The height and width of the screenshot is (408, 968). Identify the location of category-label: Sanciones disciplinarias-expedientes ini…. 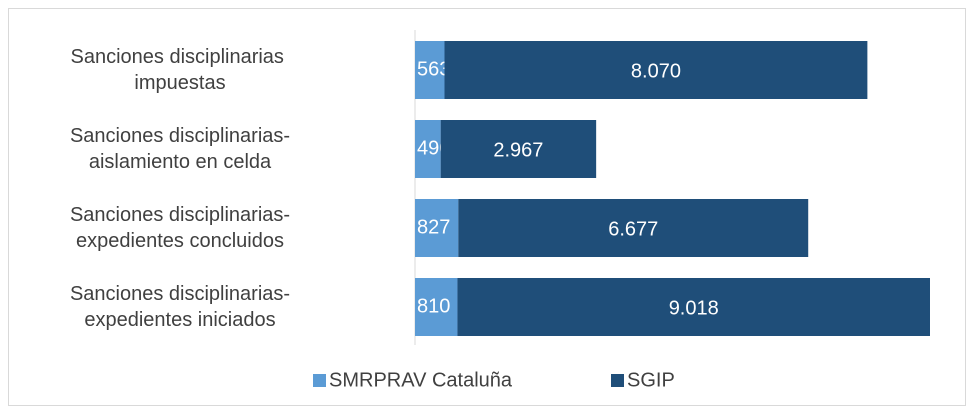
(180, 307).